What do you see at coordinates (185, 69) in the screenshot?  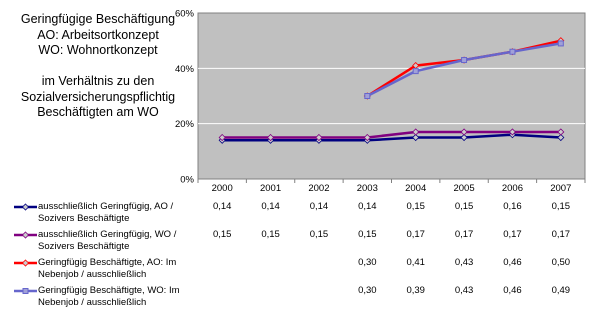 I see `y-tick-label: 40%` at bounding box center [185, 69].